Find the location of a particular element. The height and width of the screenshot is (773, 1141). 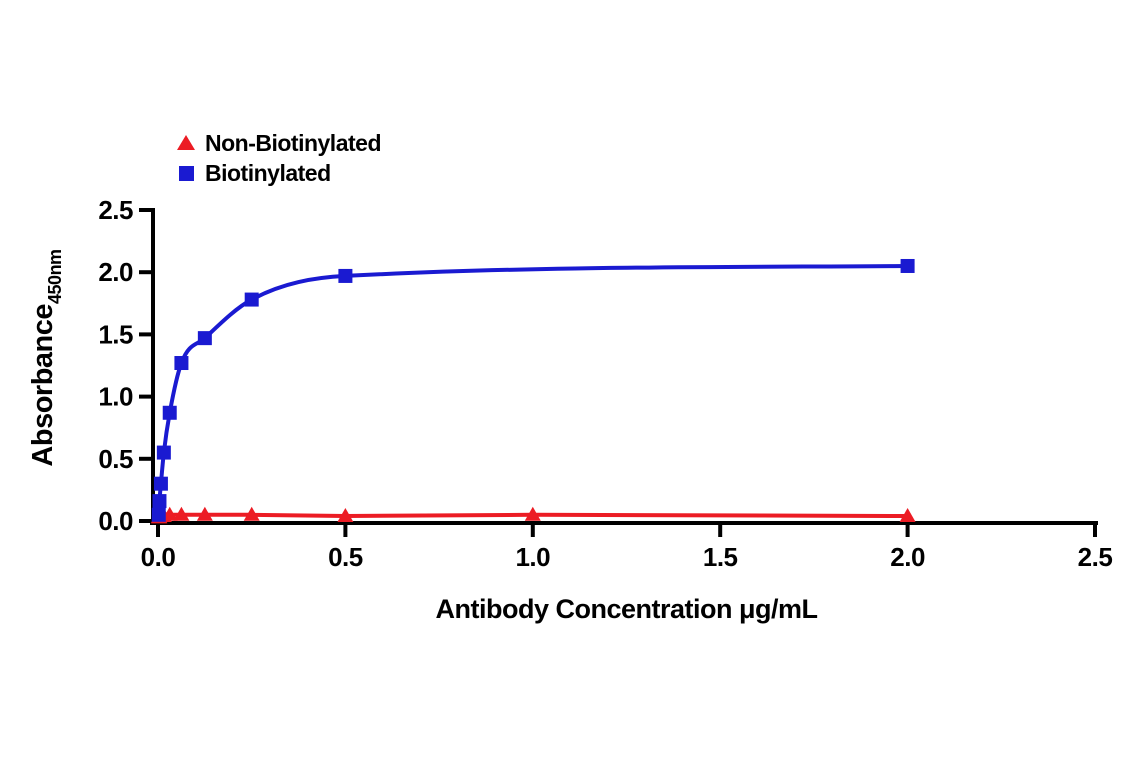

legend-label: Biotinylated is located at coordinates (268, 173).